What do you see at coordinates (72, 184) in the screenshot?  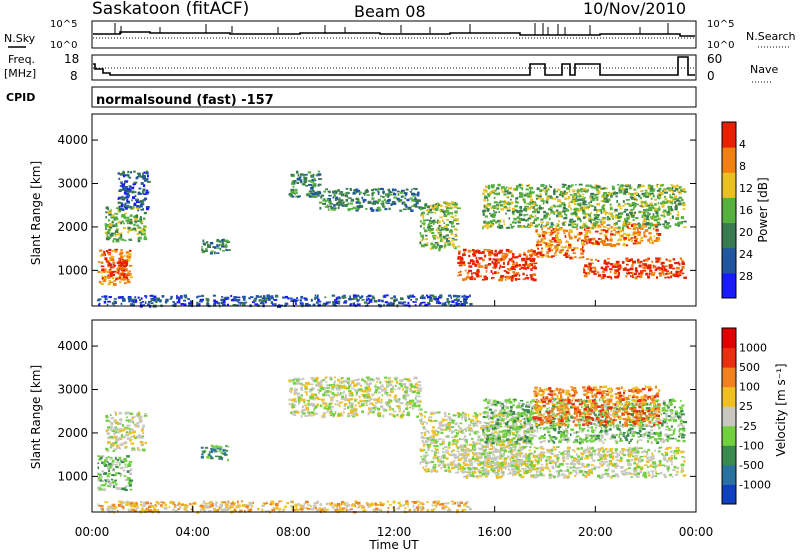 I see `power-ytick-label: 3000` at bounding box center [72, 184].